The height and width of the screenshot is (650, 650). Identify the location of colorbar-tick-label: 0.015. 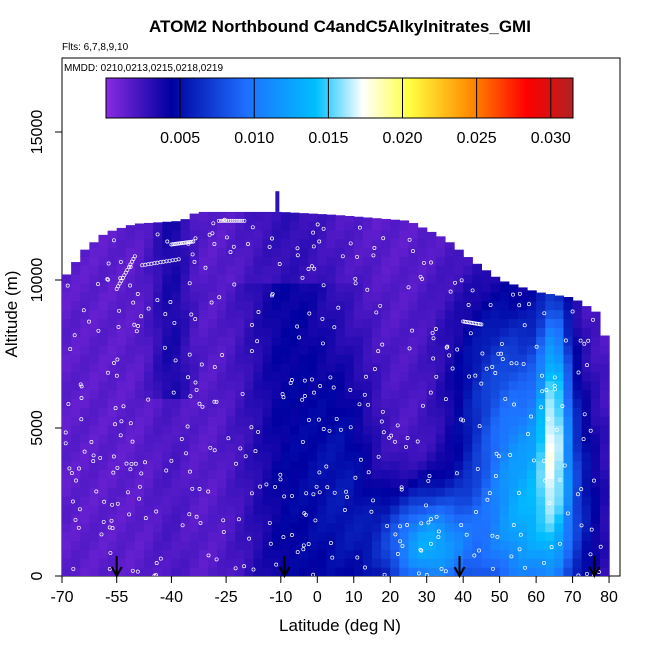
(328, 138).